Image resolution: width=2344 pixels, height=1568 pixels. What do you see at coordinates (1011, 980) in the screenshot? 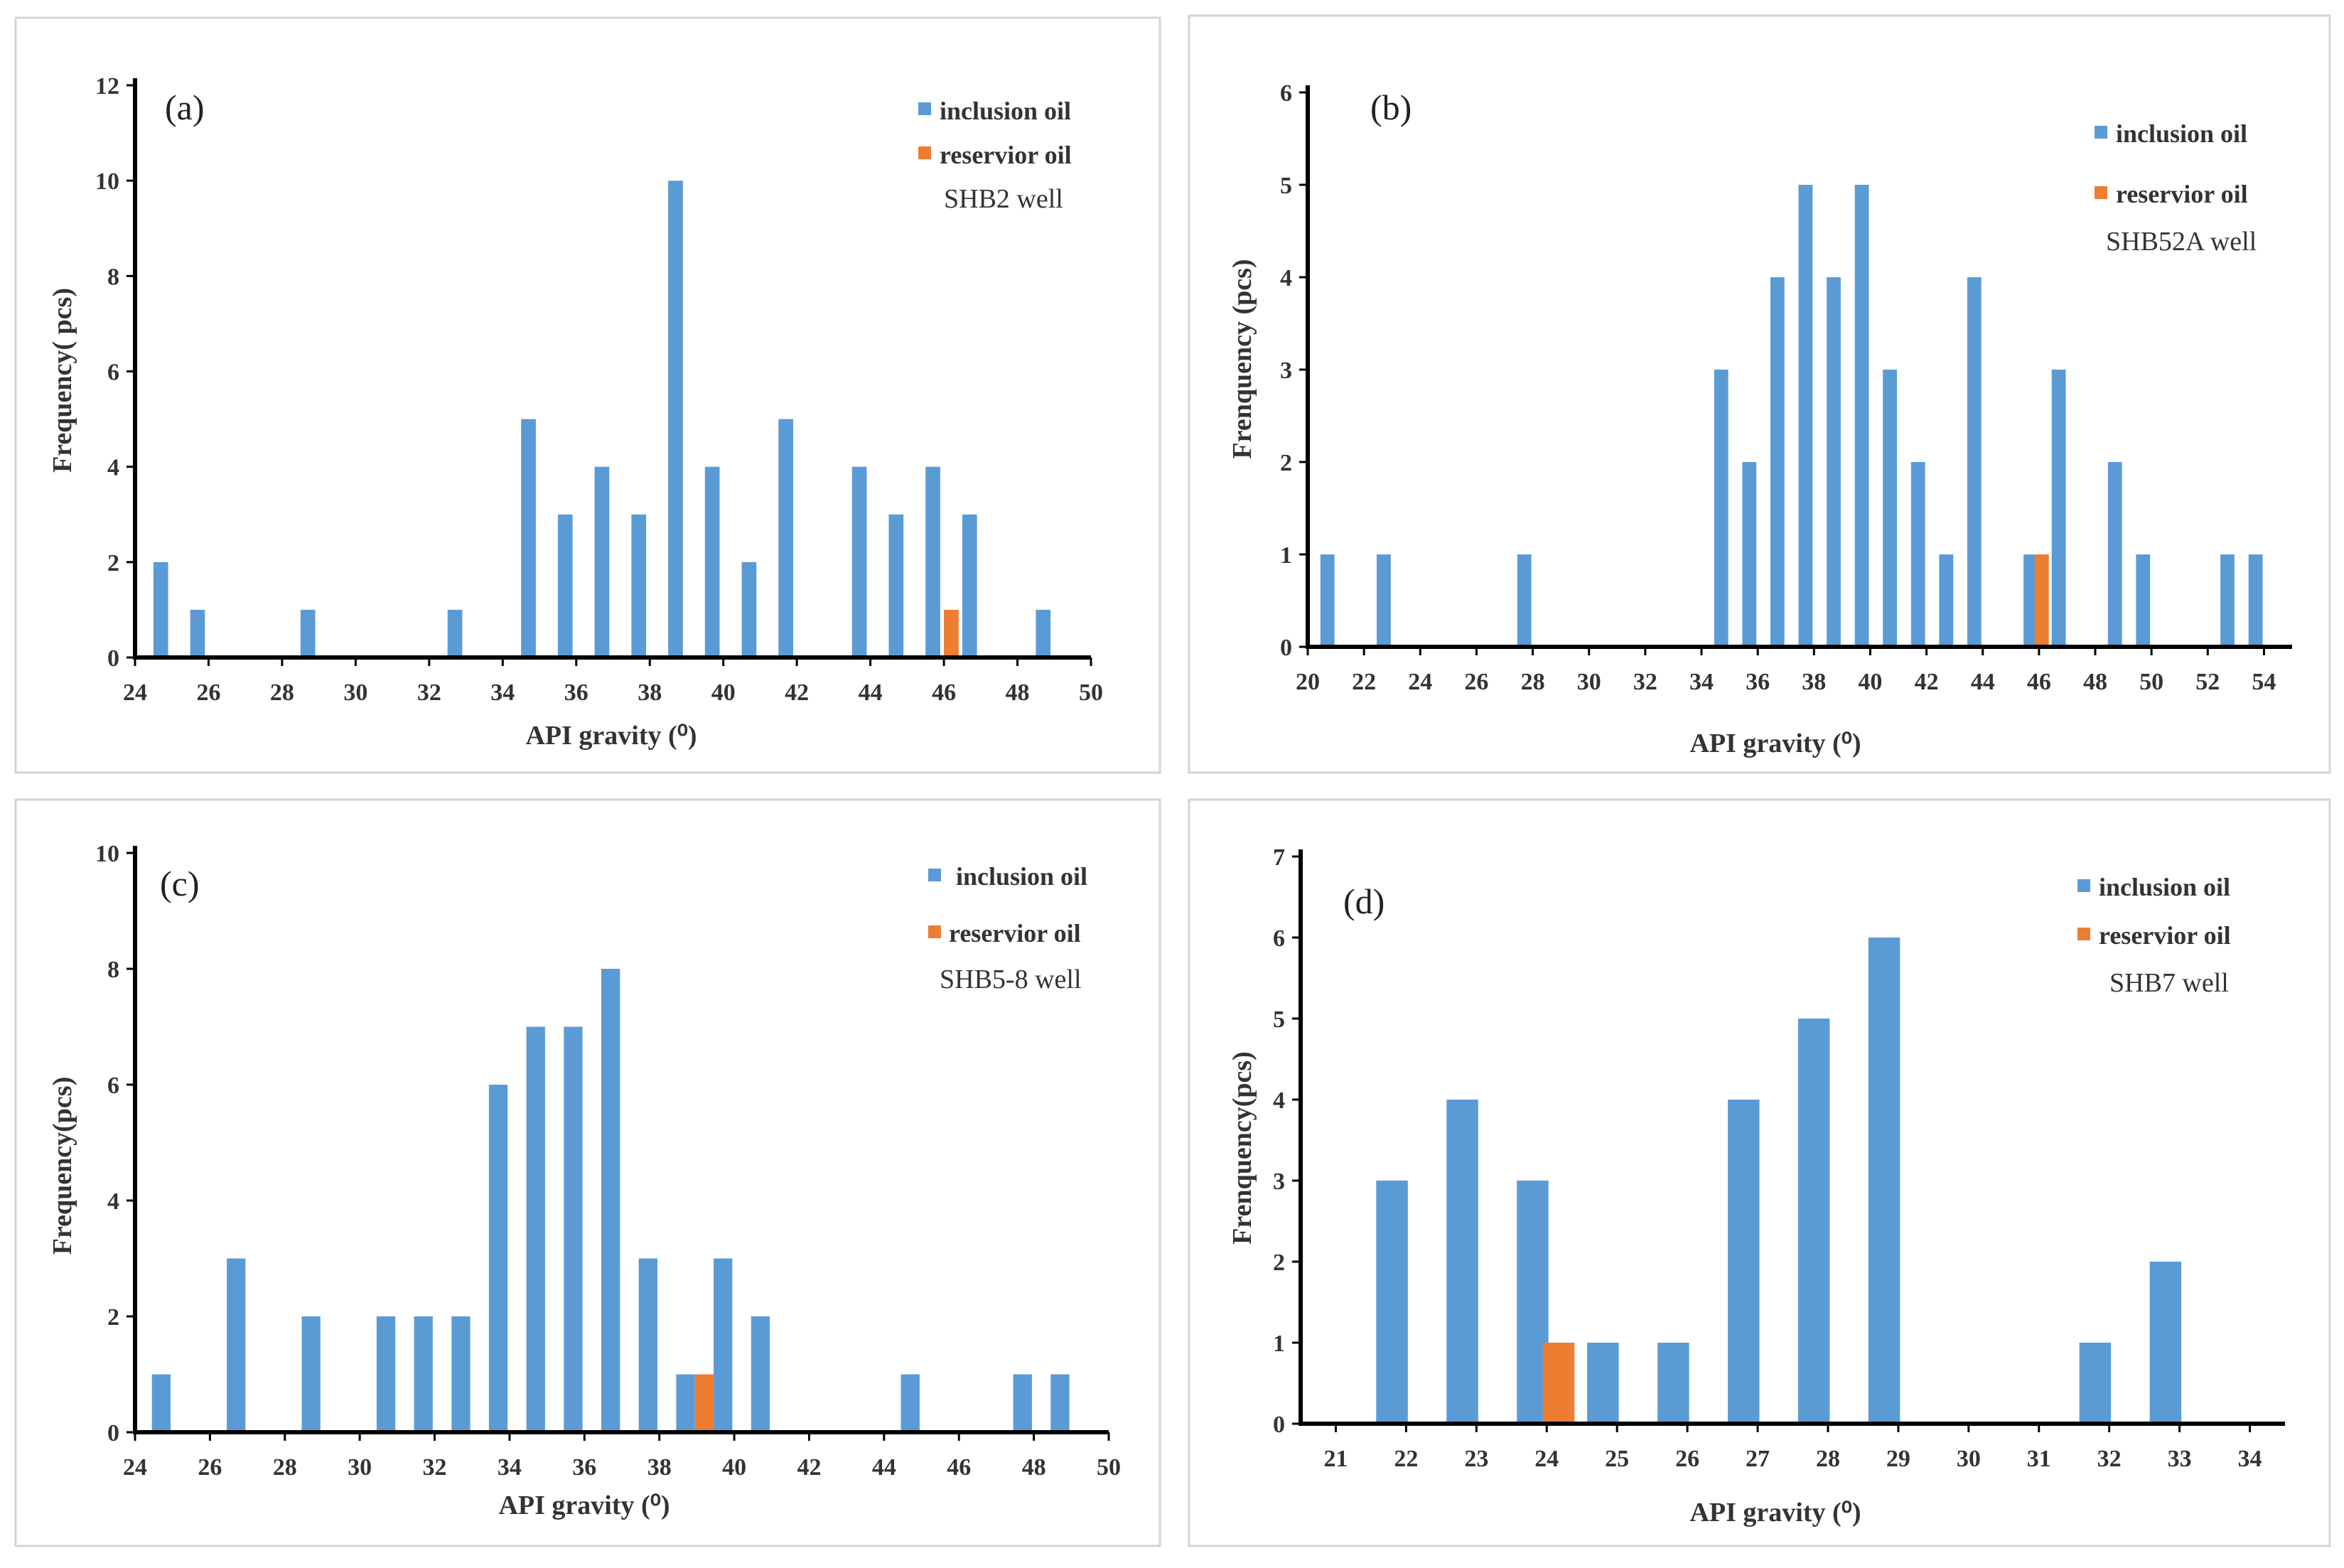
I see `well-label: SHB5-8 well` at bounding box center [1011, 980].